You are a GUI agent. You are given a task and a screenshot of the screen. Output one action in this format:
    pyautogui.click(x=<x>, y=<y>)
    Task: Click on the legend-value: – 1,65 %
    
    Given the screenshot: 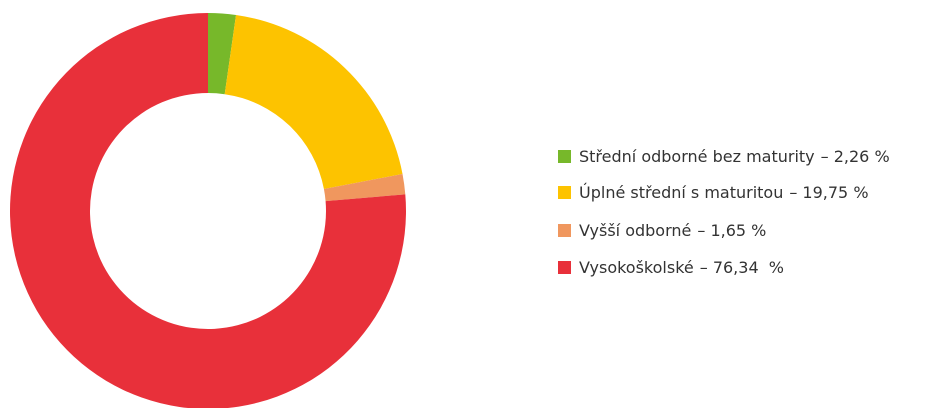 What is the action you would take?
    pyautogui.click(x=731, y=230)
    